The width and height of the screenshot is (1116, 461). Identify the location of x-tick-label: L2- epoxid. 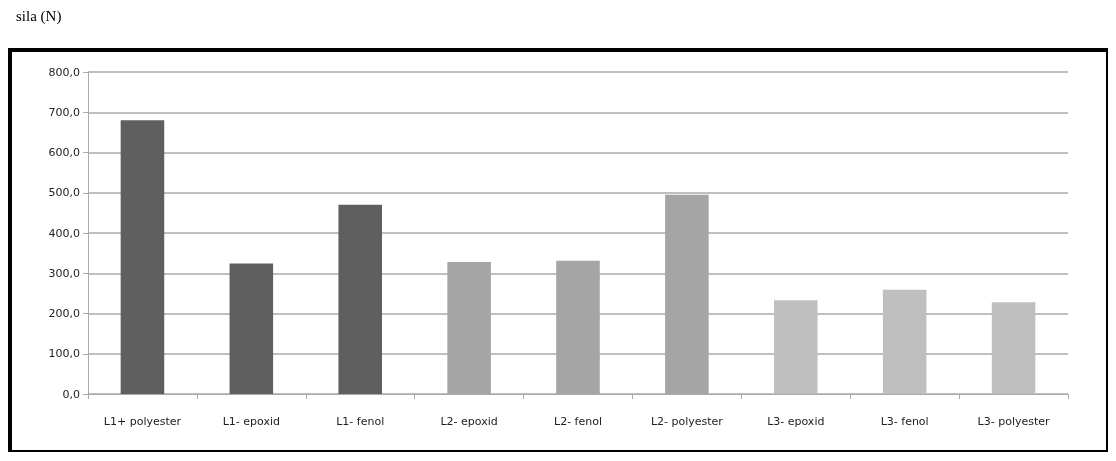
(469, 421).